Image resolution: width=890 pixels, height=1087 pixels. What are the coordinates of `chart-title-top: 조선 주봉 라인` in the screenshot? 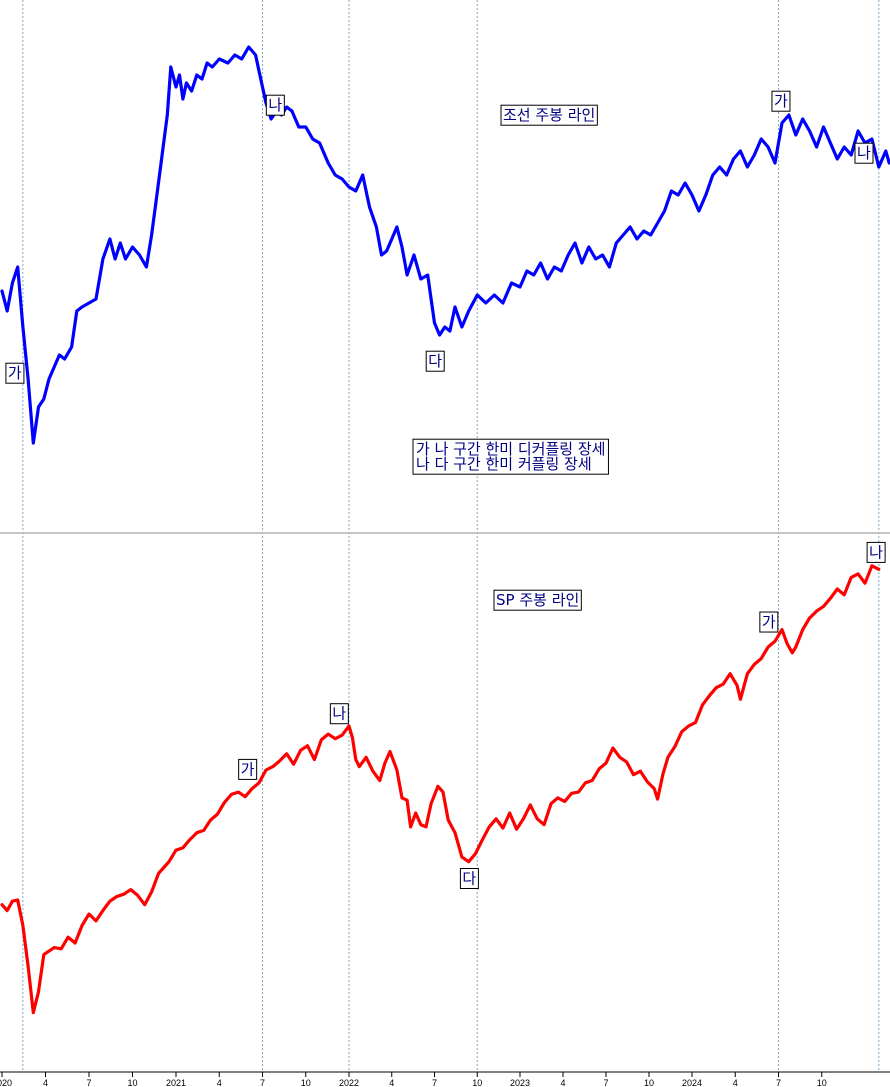 It's located at (549, 115).